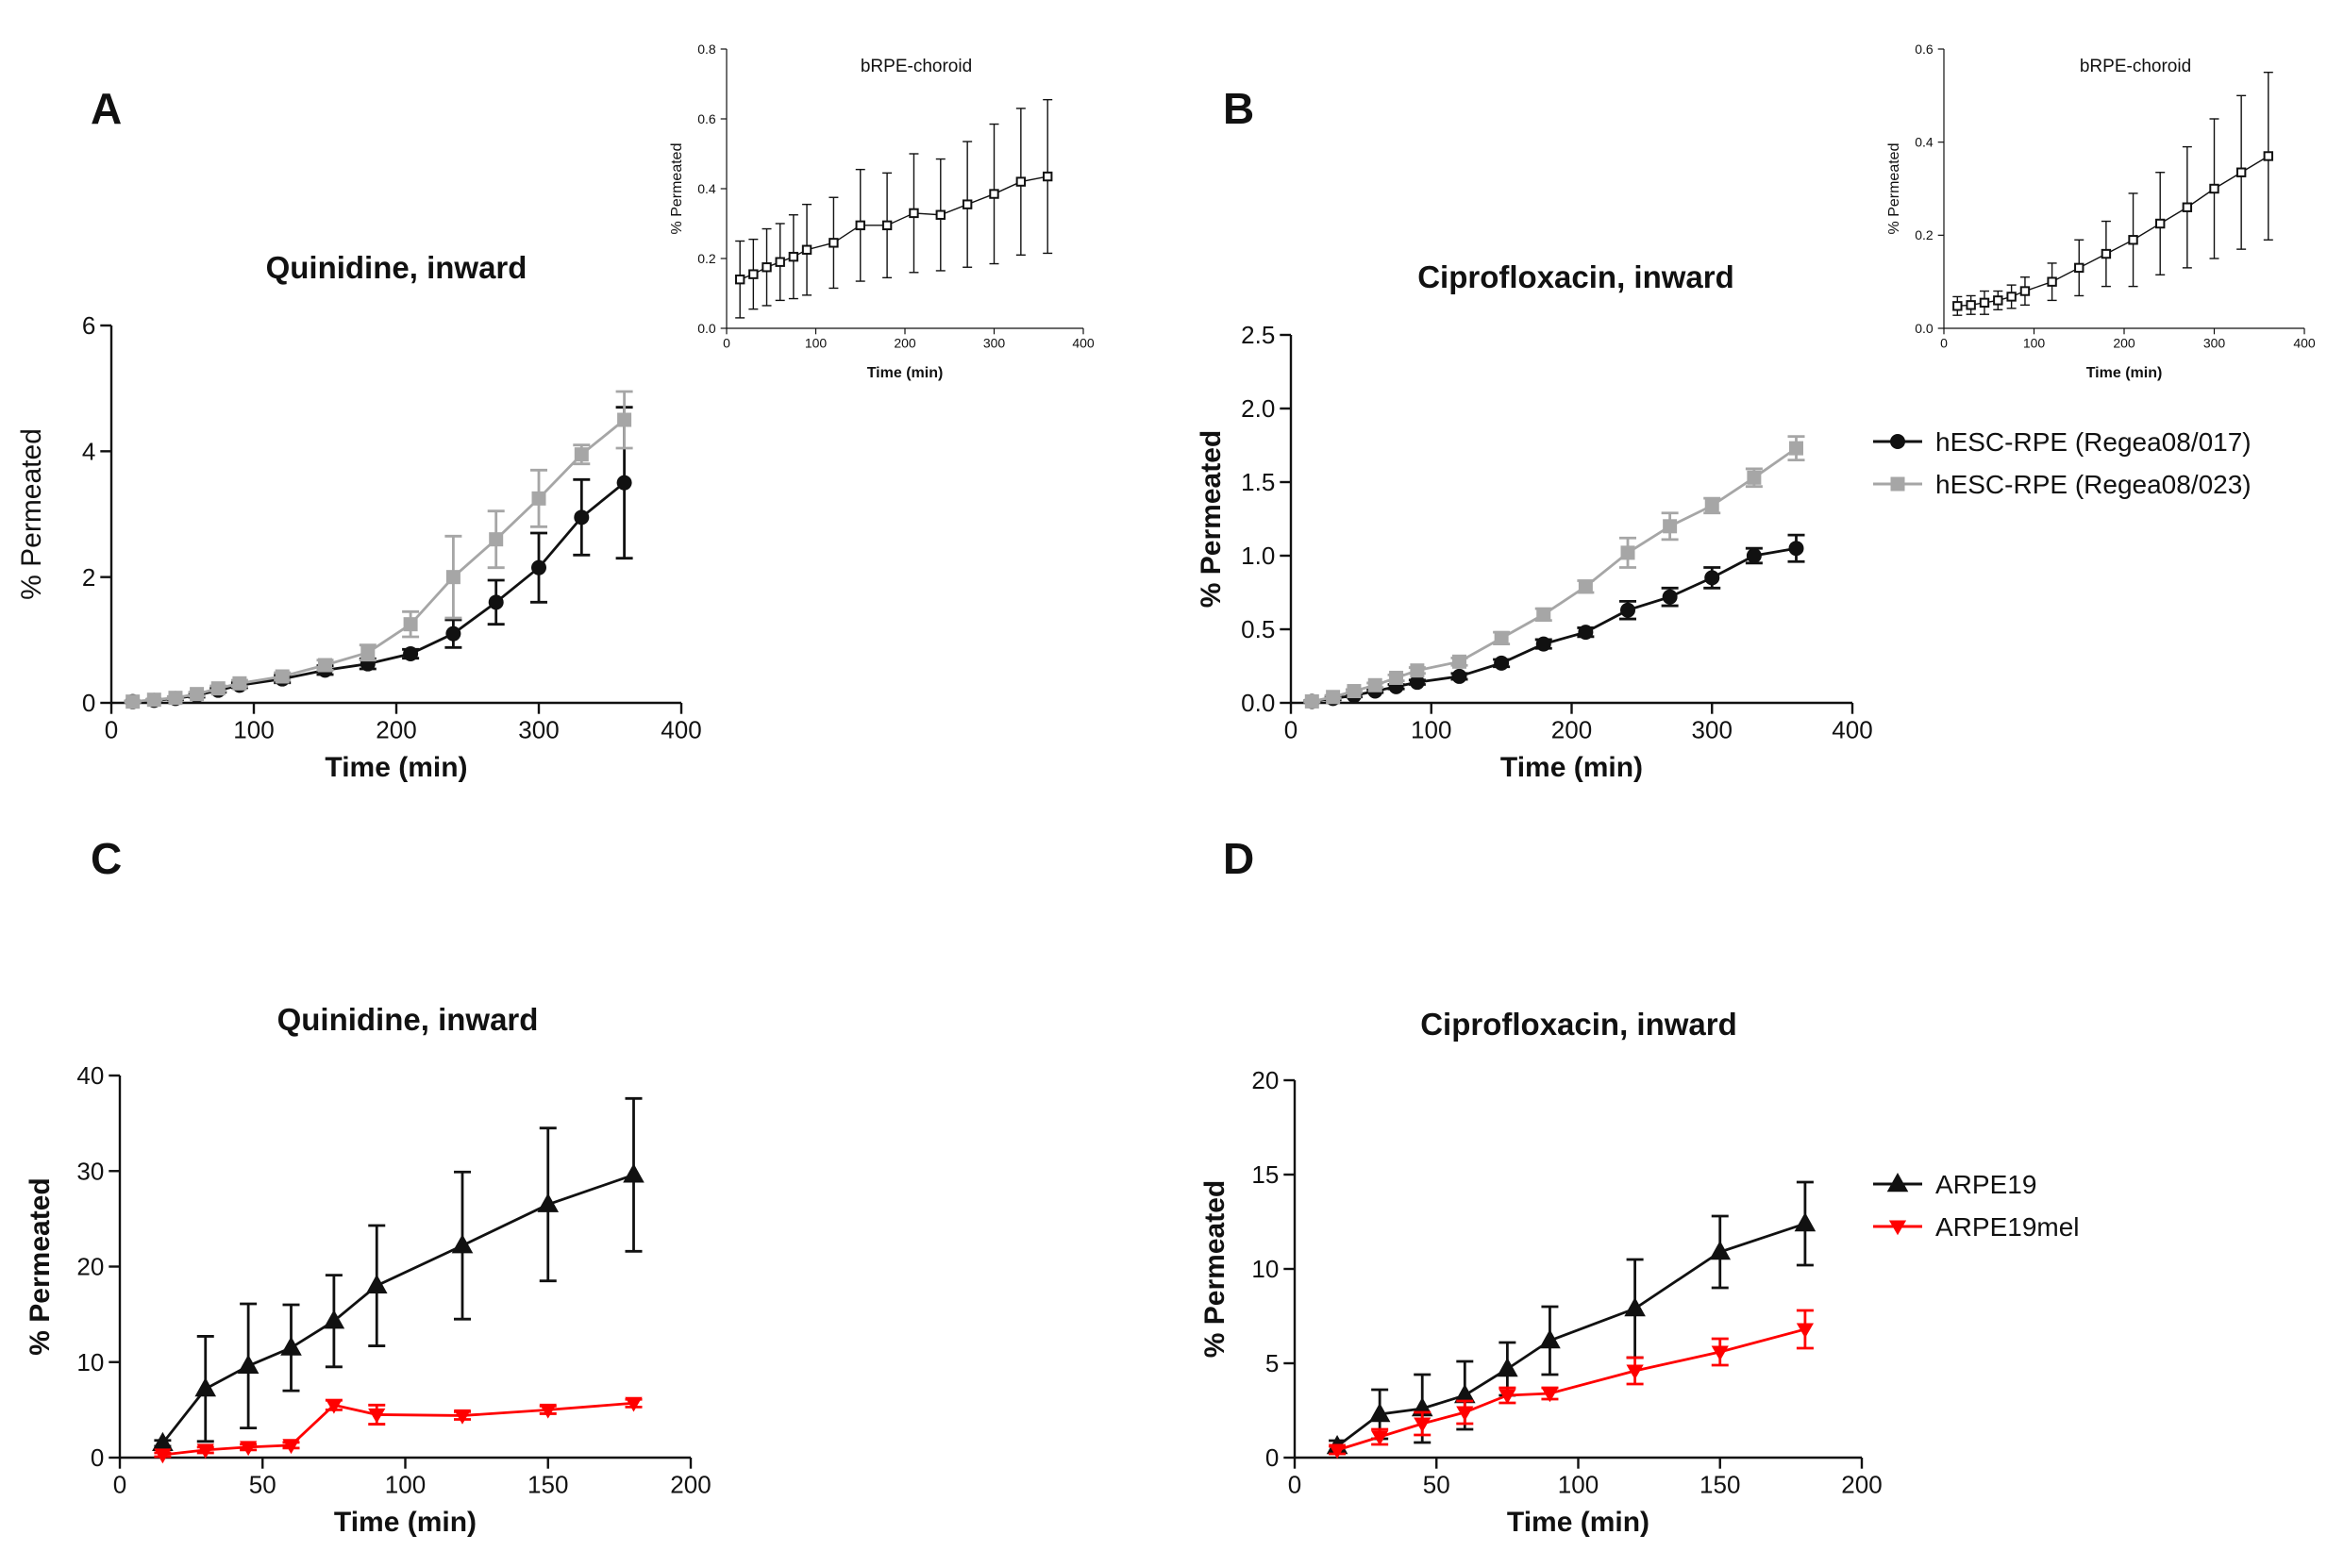  What do you see at coordinates (1575, 276) in the screenshot?
I see `chart-title: Ciprofloxacin, inward` at bounding box center [1575, 276].